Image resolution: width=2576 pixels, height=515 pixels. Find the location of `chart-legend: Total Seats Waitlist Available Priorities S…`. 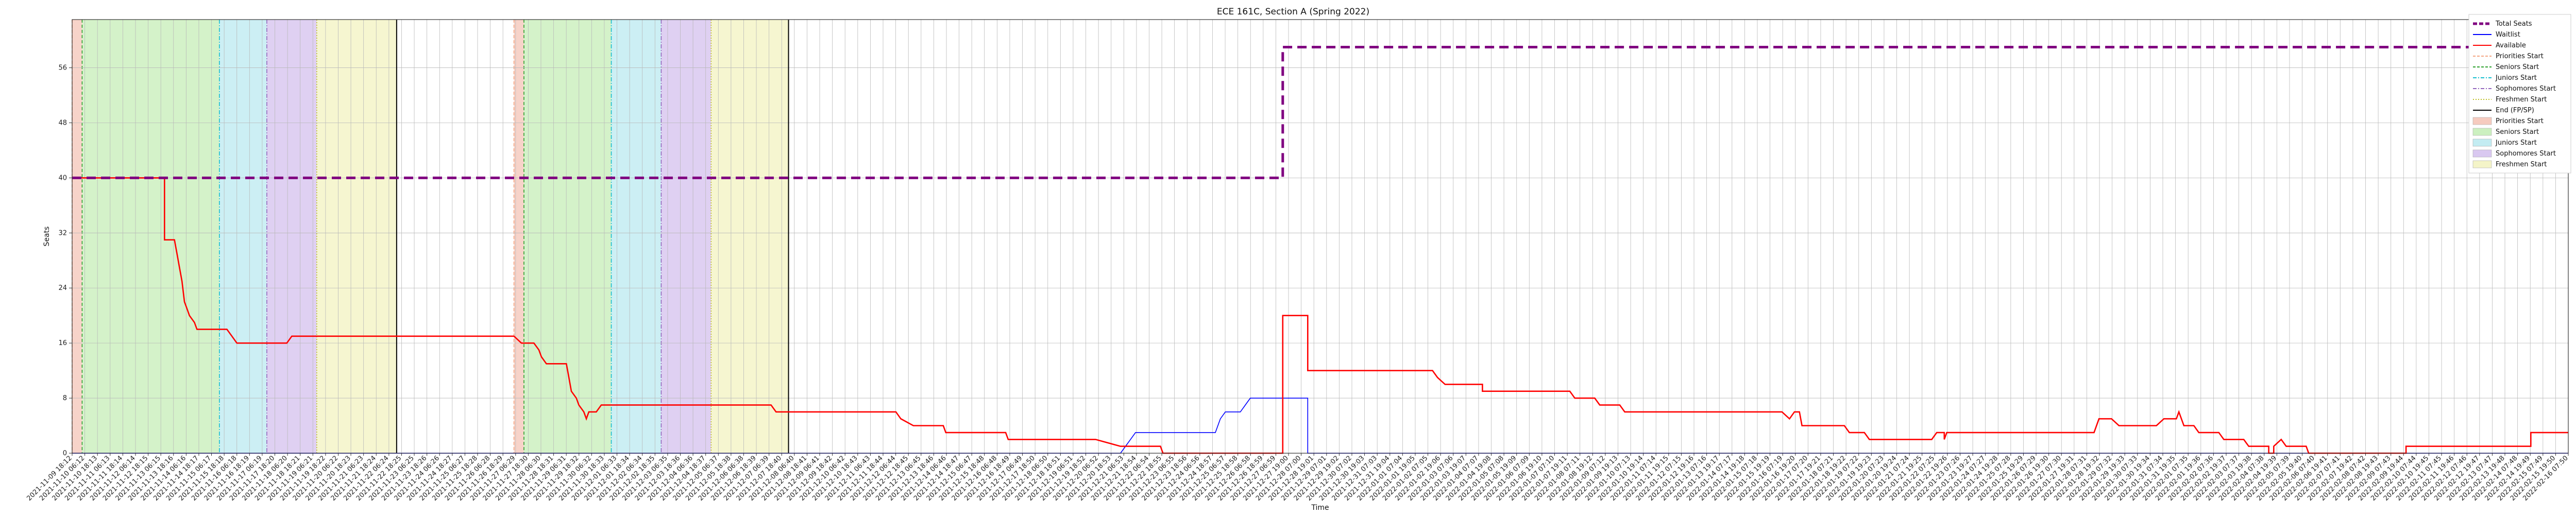

chart-legend: Total Seats Waitlist Available Priorities S… is located at coordinates (2519, 94).